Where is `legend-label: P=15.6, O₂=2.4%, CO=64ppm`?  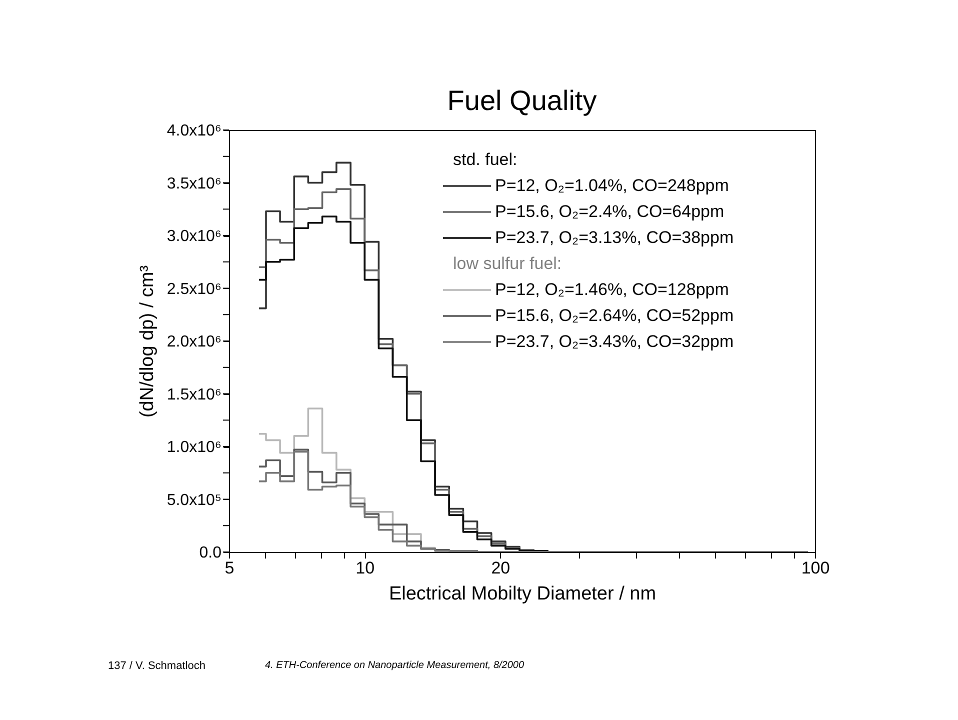
legend-label: P=15.6, O₂=2.4%, CO=64ppm is located at coordinates (609, 211).